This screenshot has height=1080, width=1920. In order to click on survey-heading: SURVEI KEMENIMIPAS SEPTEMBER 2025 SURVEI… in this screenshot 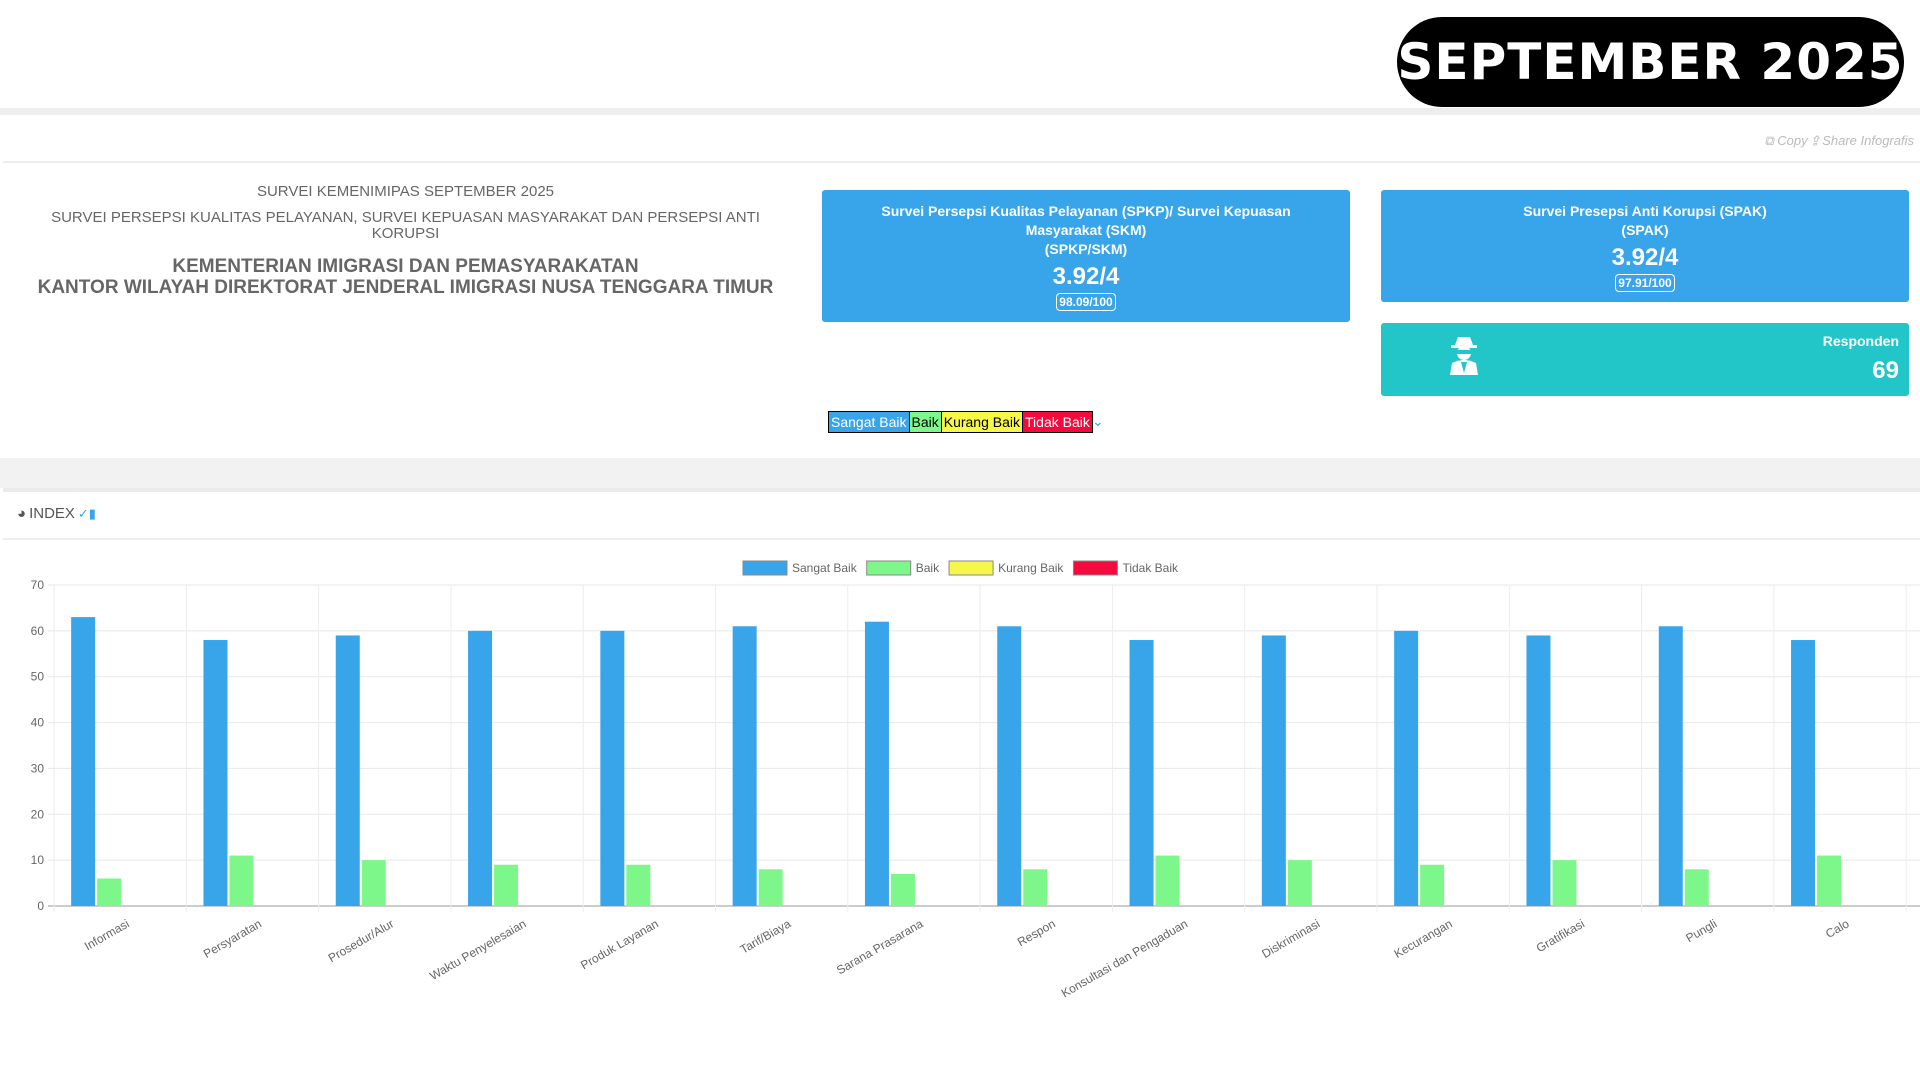, I will do `click(405, 240)`.